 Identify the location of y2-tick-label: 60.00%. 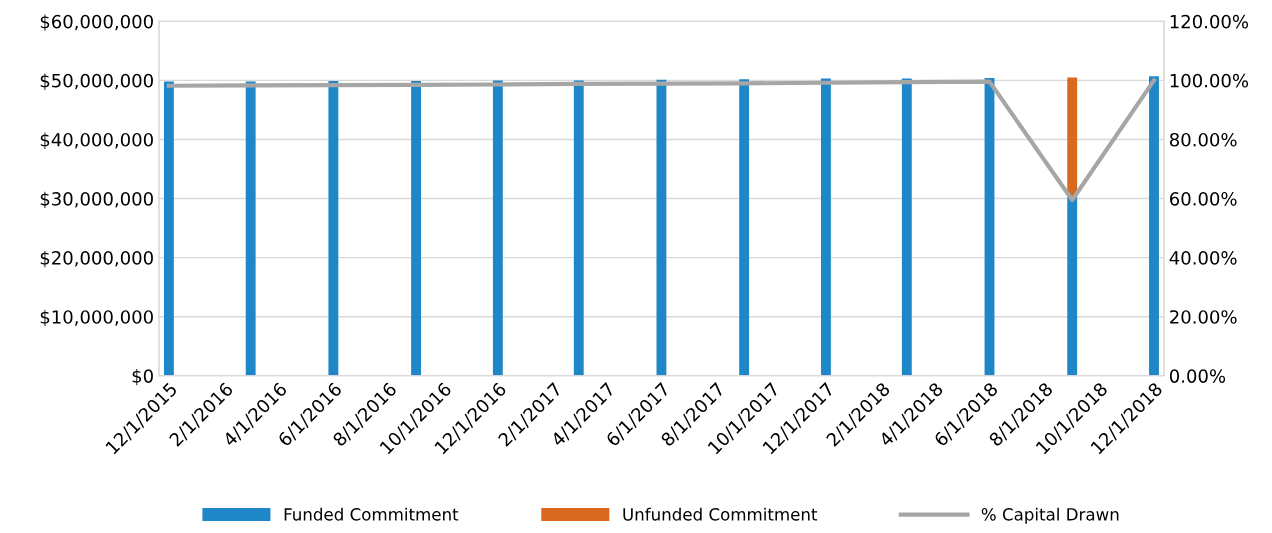
(1203, 199).